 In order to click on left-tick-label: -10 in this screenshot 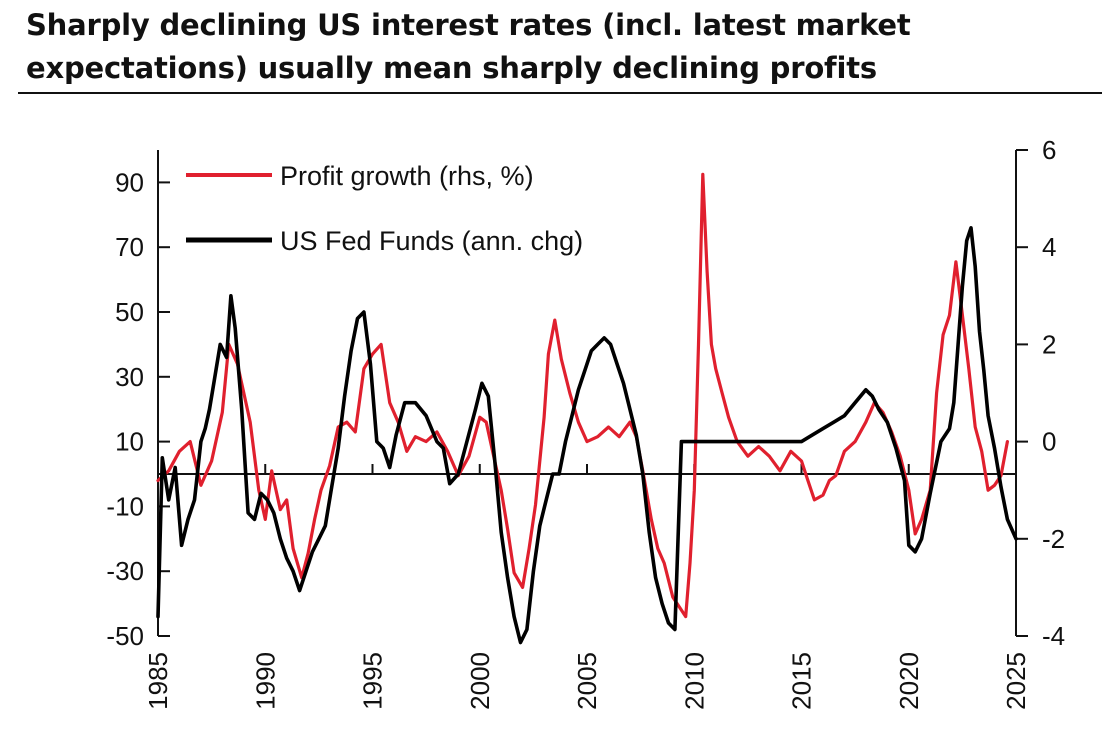, I will do `click(125, 506)`.